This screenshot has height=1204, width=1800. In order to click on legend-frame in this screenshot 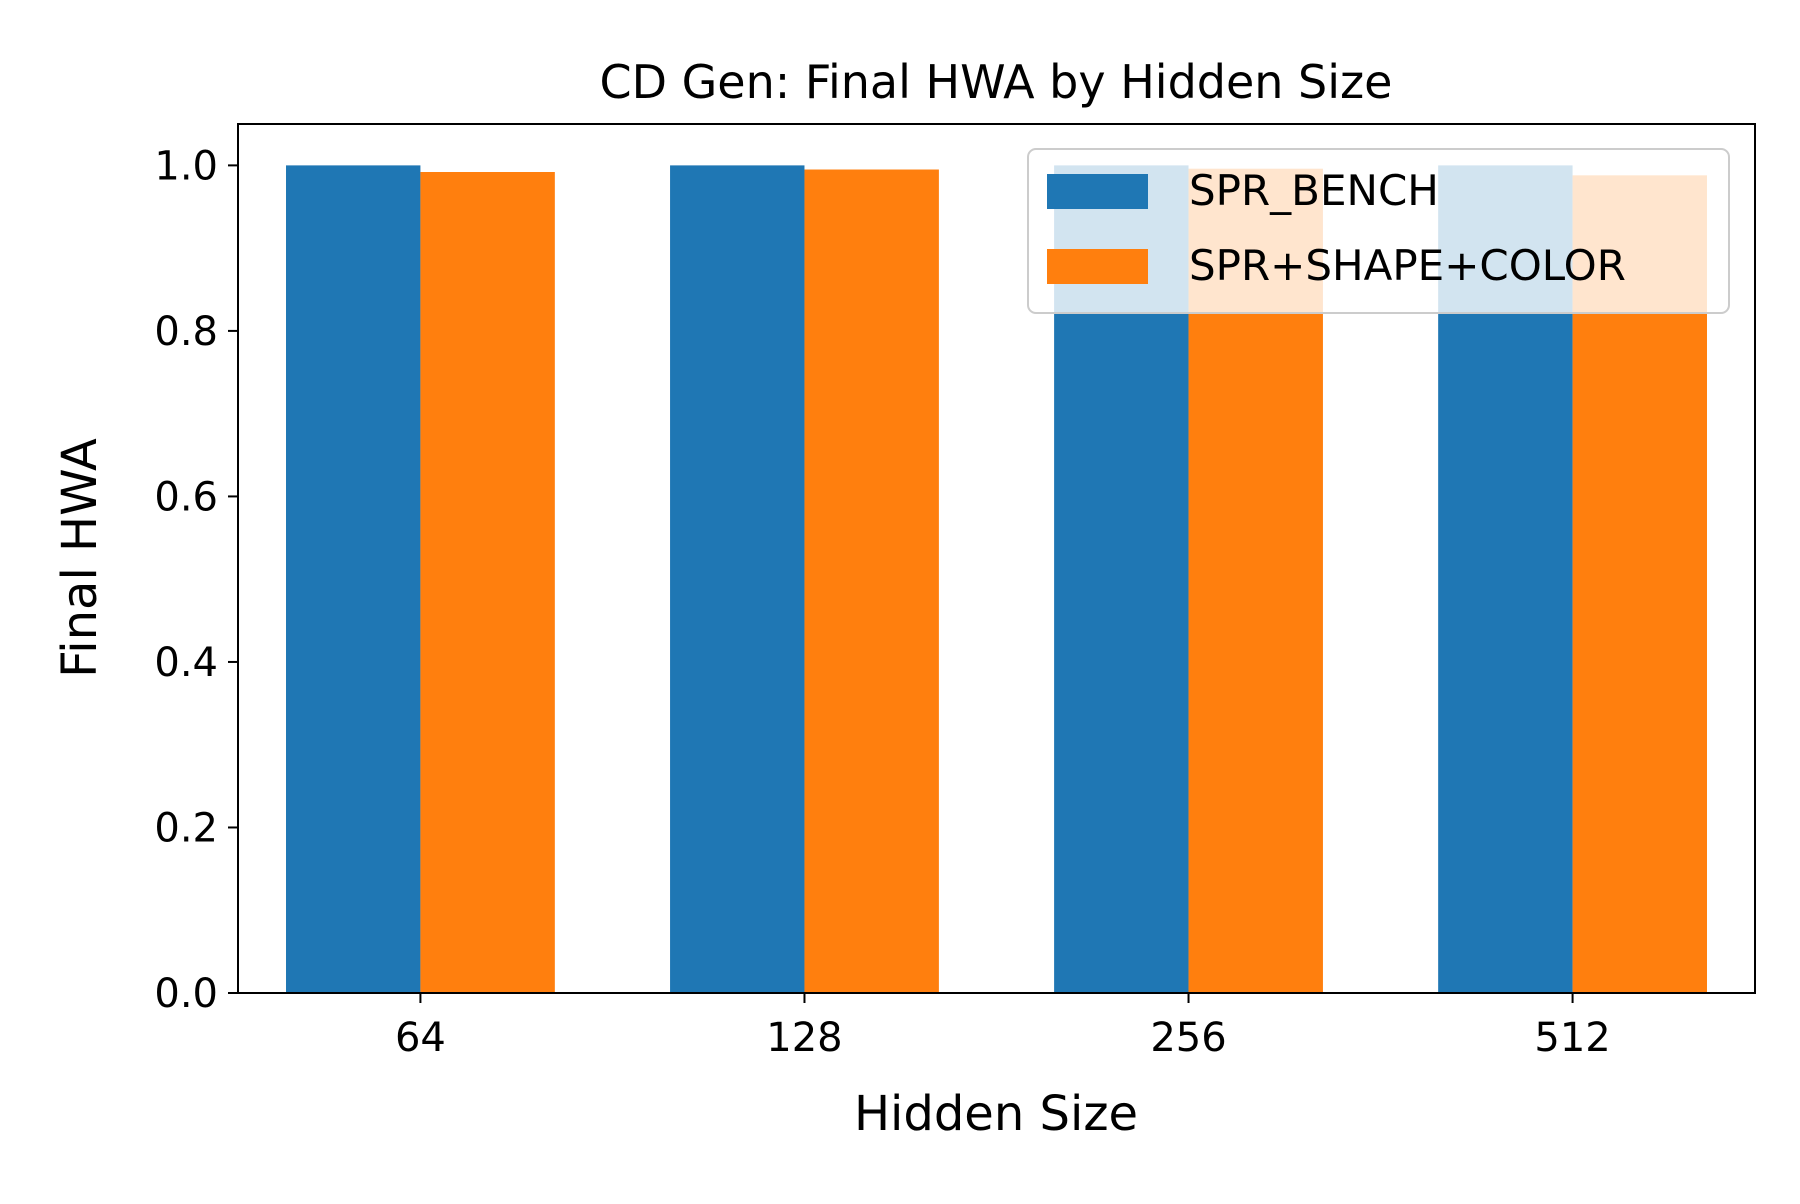, I will do `click(1378, 231)`.